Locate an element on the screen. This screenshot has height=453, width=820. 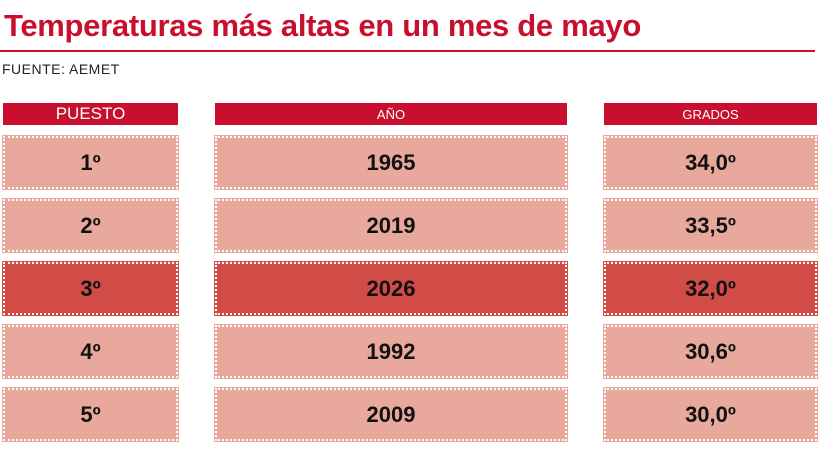
table-cell: 4º is located at coordinates (90, 351).